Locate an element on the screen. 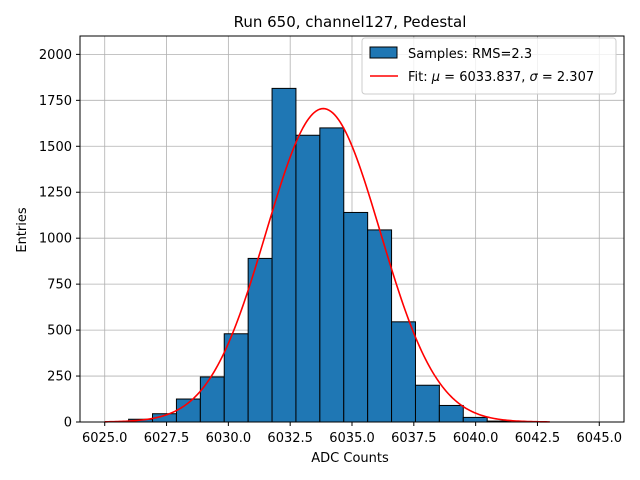  y-tick-label: 500 is located at coordinates (59, 331).